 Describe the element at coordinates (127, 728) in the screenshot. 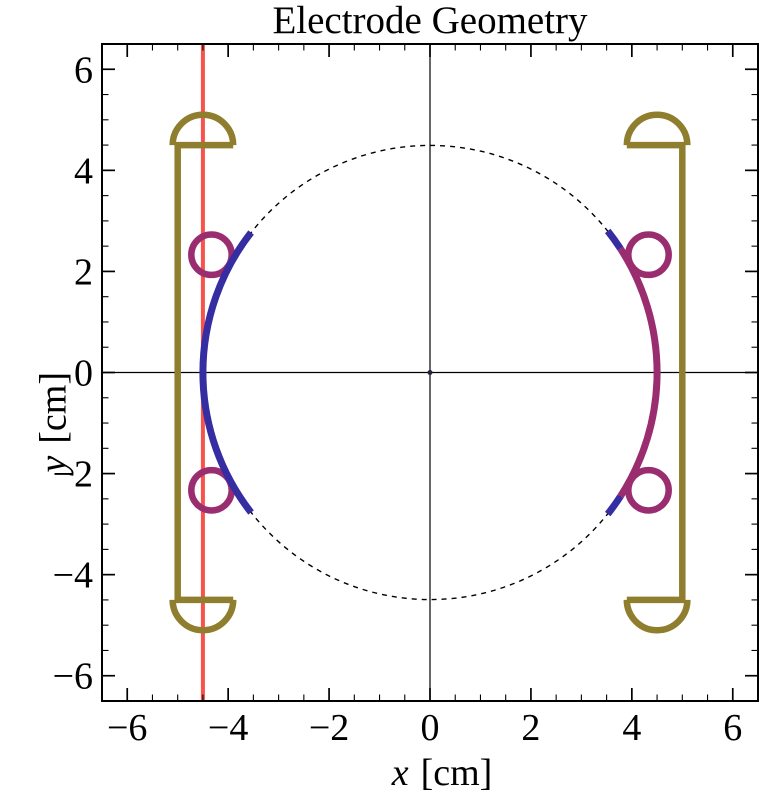

I see `x-tick-label: −6` at that location.